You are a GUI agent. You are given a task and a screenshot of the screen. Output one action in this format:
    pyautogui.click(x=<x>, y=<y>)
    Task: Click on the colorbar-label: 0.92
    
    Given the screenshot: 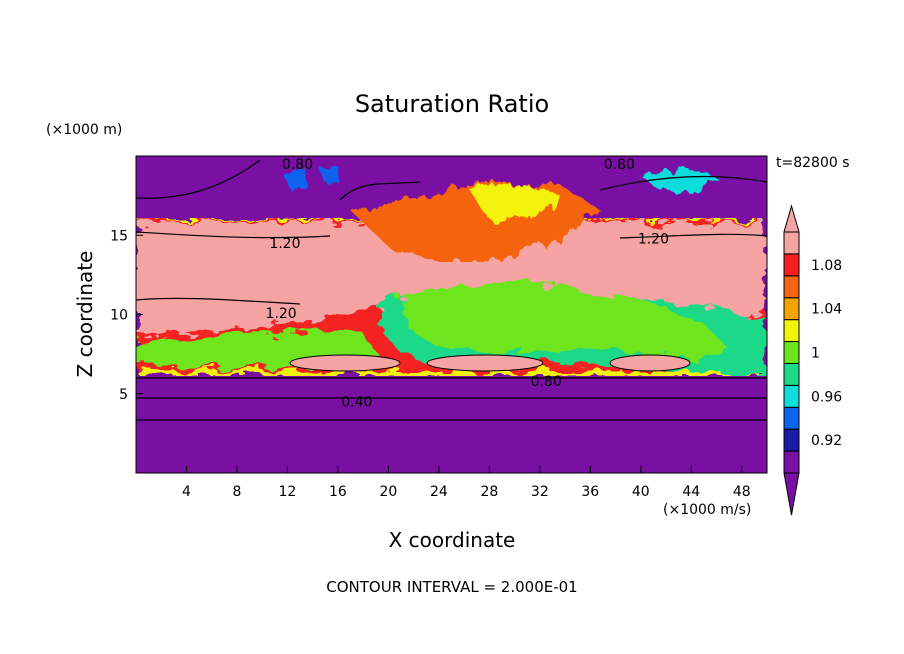 What is the action you would take?
    pyautogui.click(x=826, y=441)
    